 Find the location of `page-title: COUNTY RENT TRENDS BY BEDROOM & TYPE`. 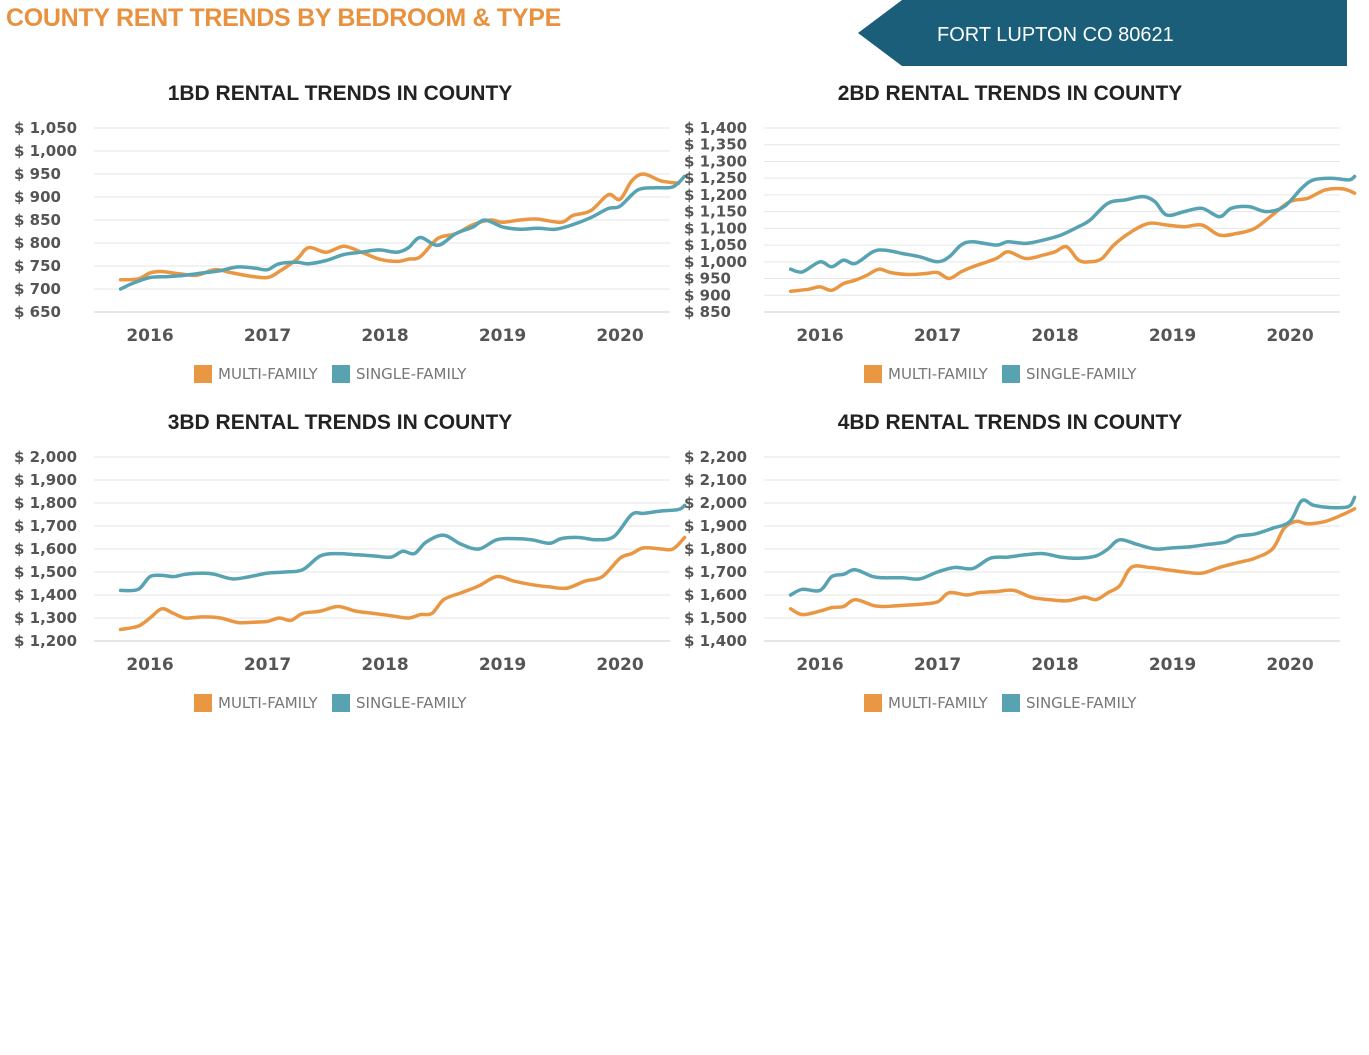

page-title: COUNTY RENT TRENDS BY BEDROOM & TYPE is located at coordinates (283, 18).